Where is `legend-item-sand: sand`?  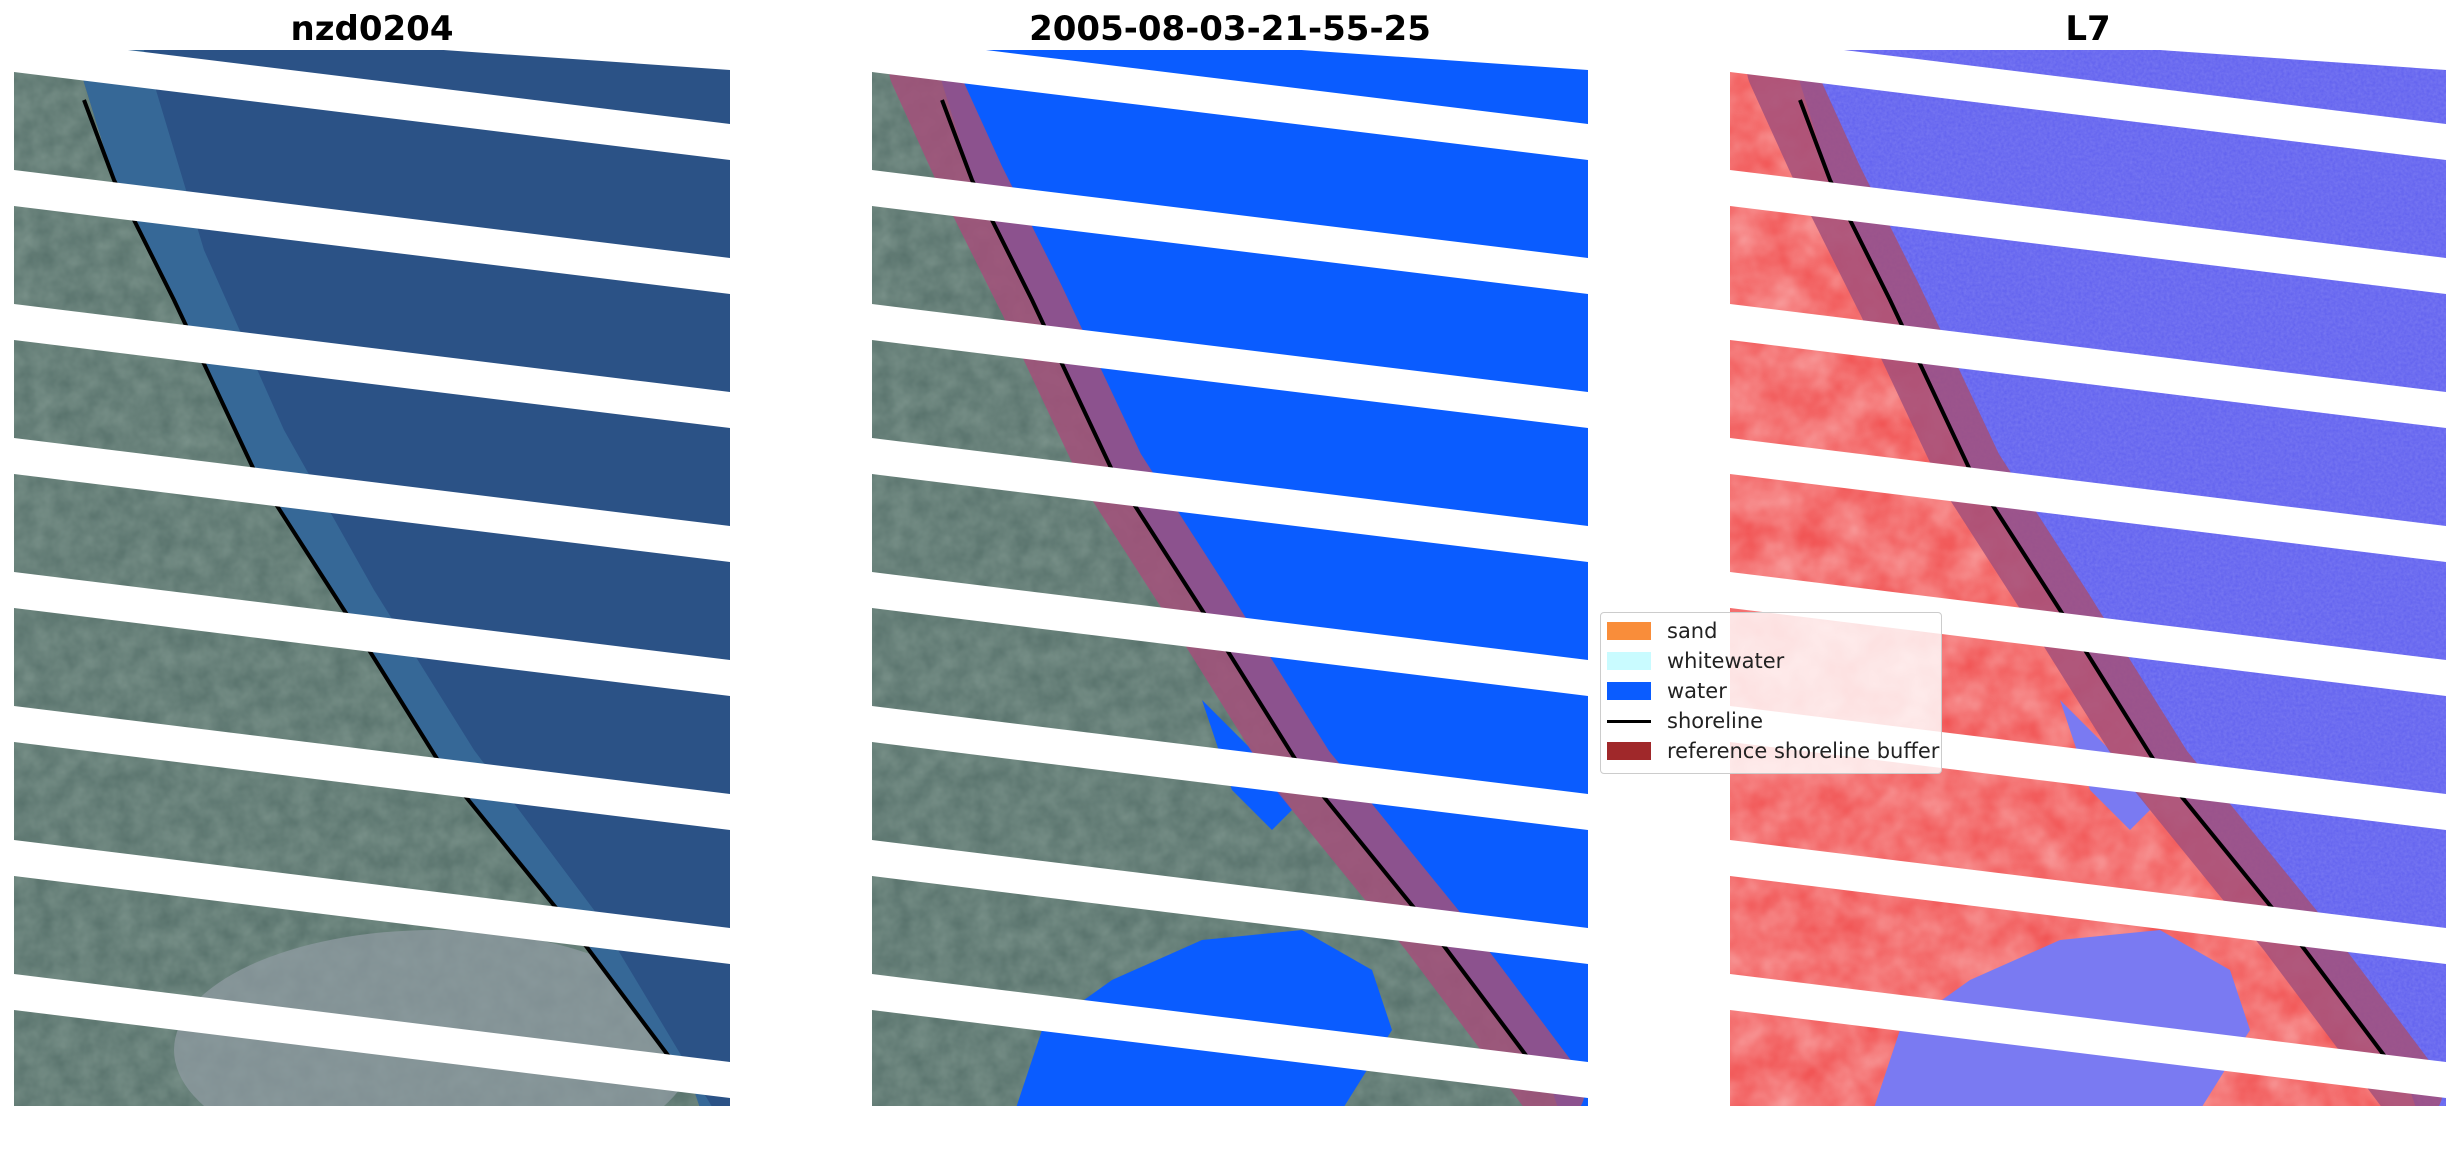 legend-item-sand: sand is located at coordinates (1662, 631).